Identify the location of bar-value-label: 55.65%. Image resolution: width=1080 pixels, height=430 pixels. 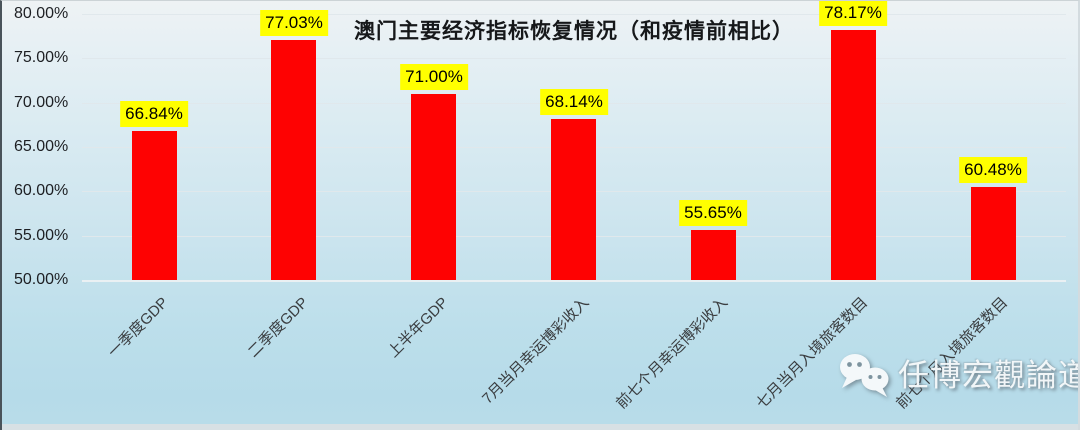
(713, 213).